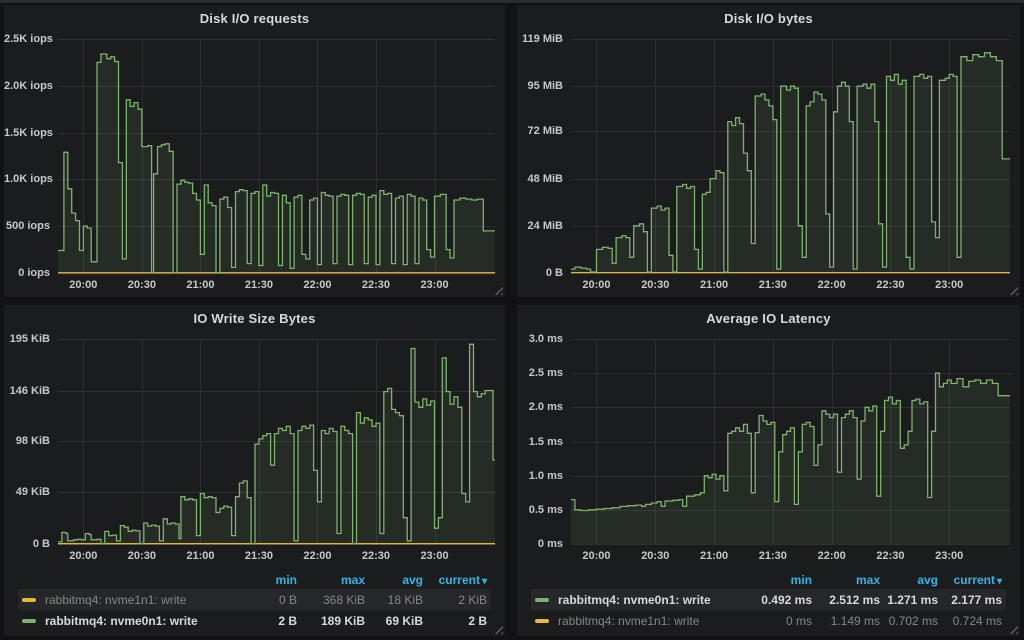 The width and height of the screenshot is (1024, 640). Describe the element at coordinates (472, 599) in the screenshot. I see `legend-current-value: 2 KiB` at that location.